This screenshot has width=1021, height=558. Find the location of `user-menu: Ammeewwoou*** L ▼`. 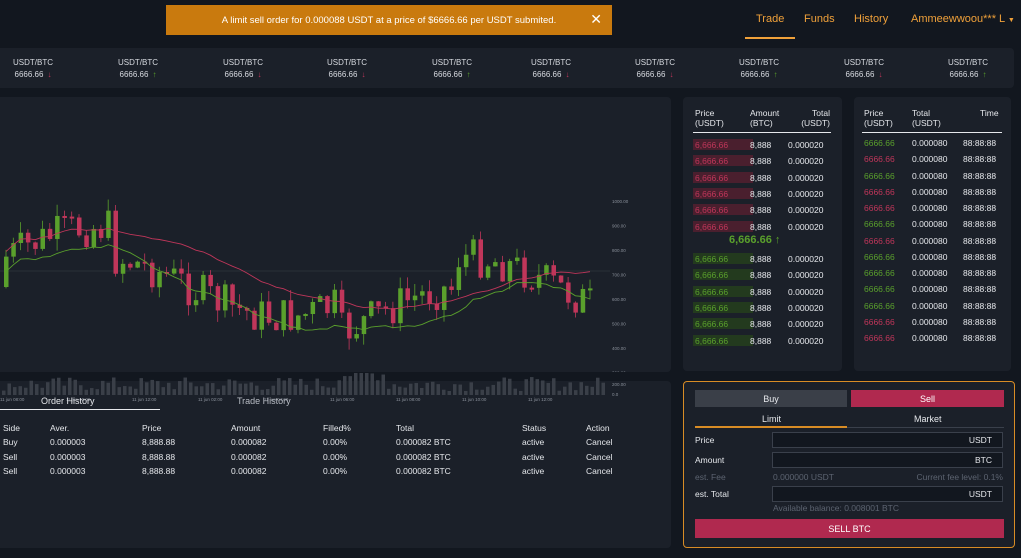

user-menu: Ammeewwoou*** L ▼ is located at coordinates (963, 19).